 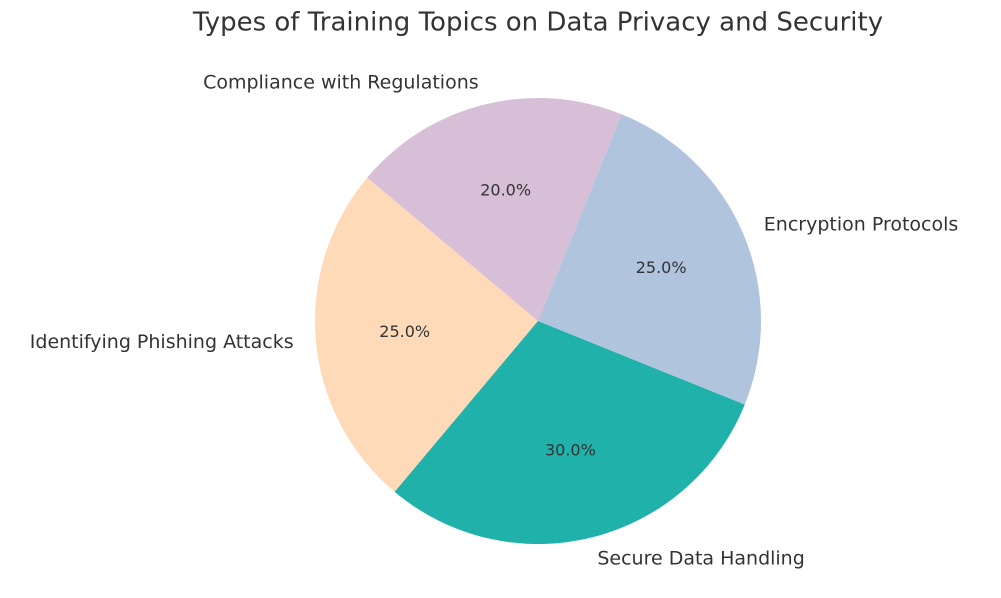 What do you see at coordinates (341, 82) in the screenshot?
I see `slice-label: Compliance with Regulations` at bounding box center [341, 82].